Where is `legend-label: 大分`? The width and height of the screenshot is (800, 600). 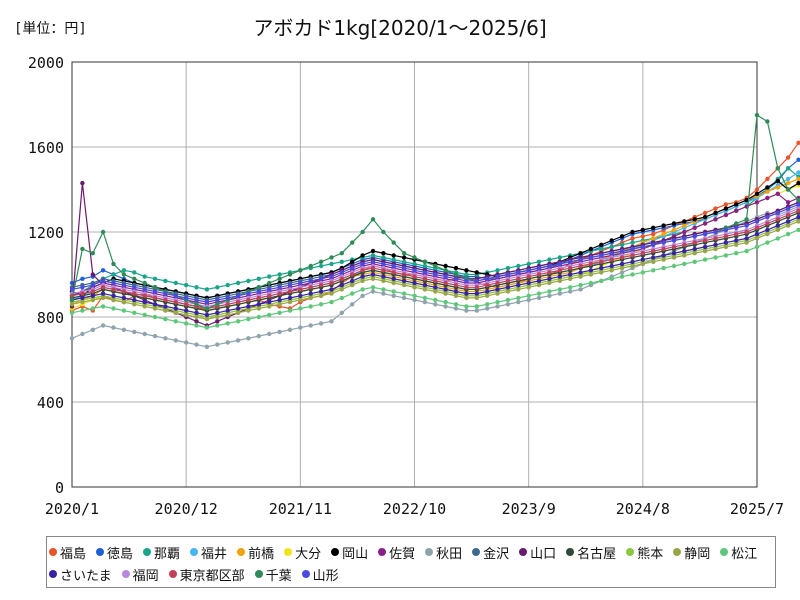
legend-label: 大分 is located at coordinates (308, 554).